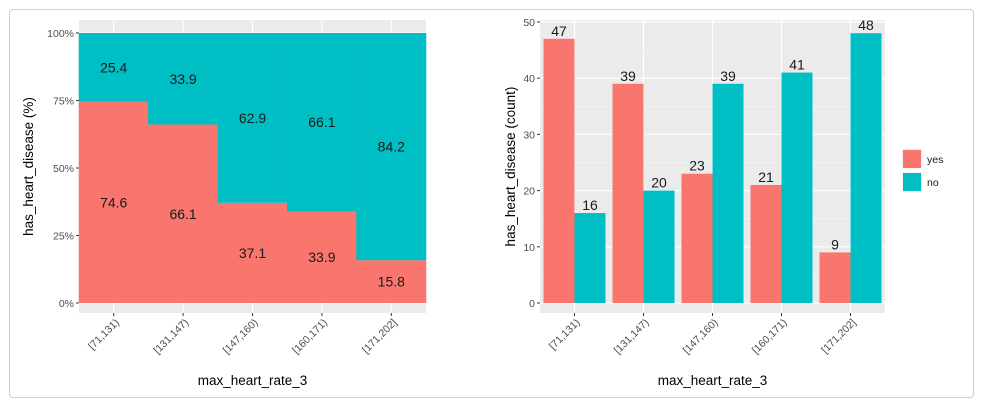  Describe the element at coordinates (628, 76) in the screenshot. I see `data-label-yes: 39` at that location.